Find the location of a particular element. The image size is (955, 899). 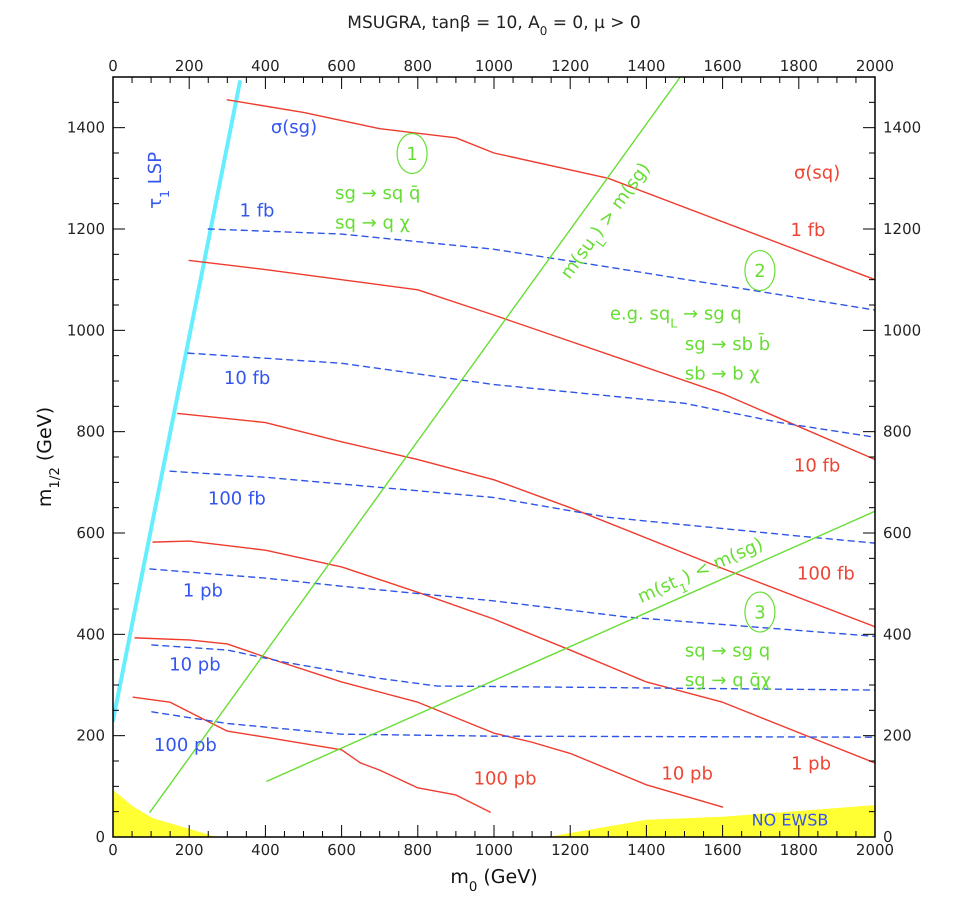

y-tick-label: 800 is located at coordinates (90, 431).